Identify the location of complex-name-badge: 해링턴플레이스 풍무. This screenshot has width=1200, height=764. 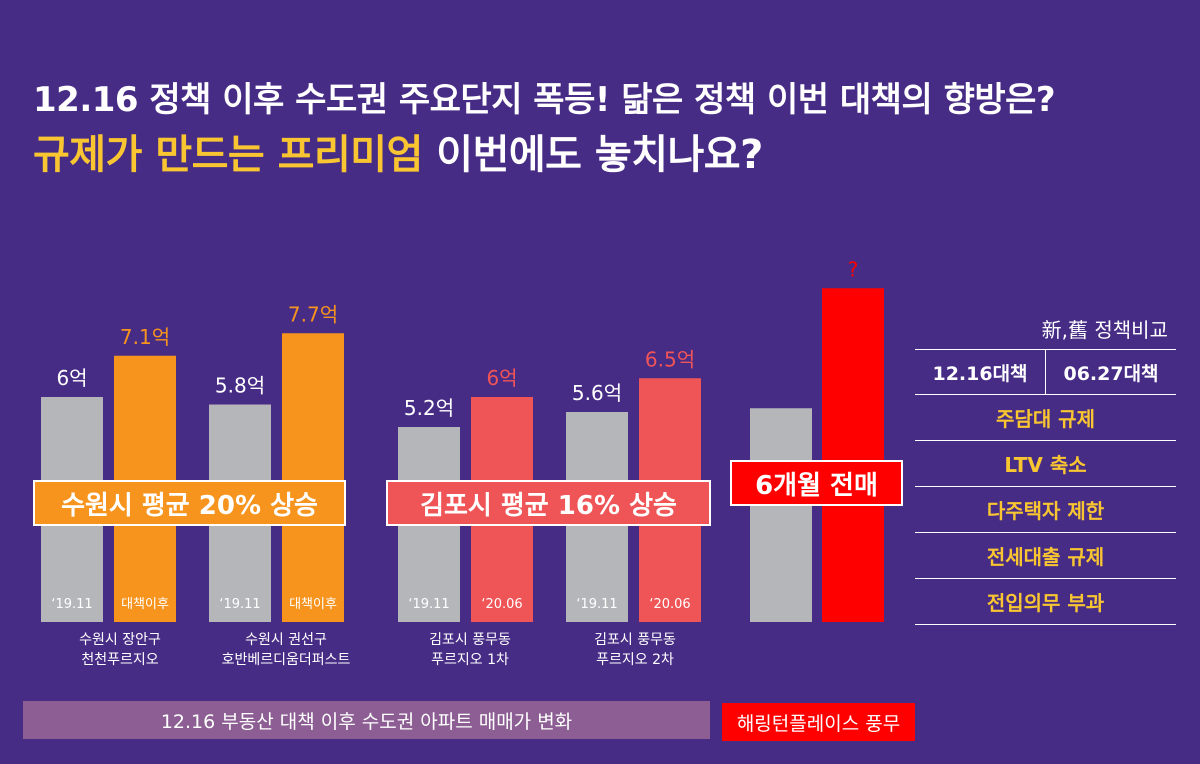
(818, 722).